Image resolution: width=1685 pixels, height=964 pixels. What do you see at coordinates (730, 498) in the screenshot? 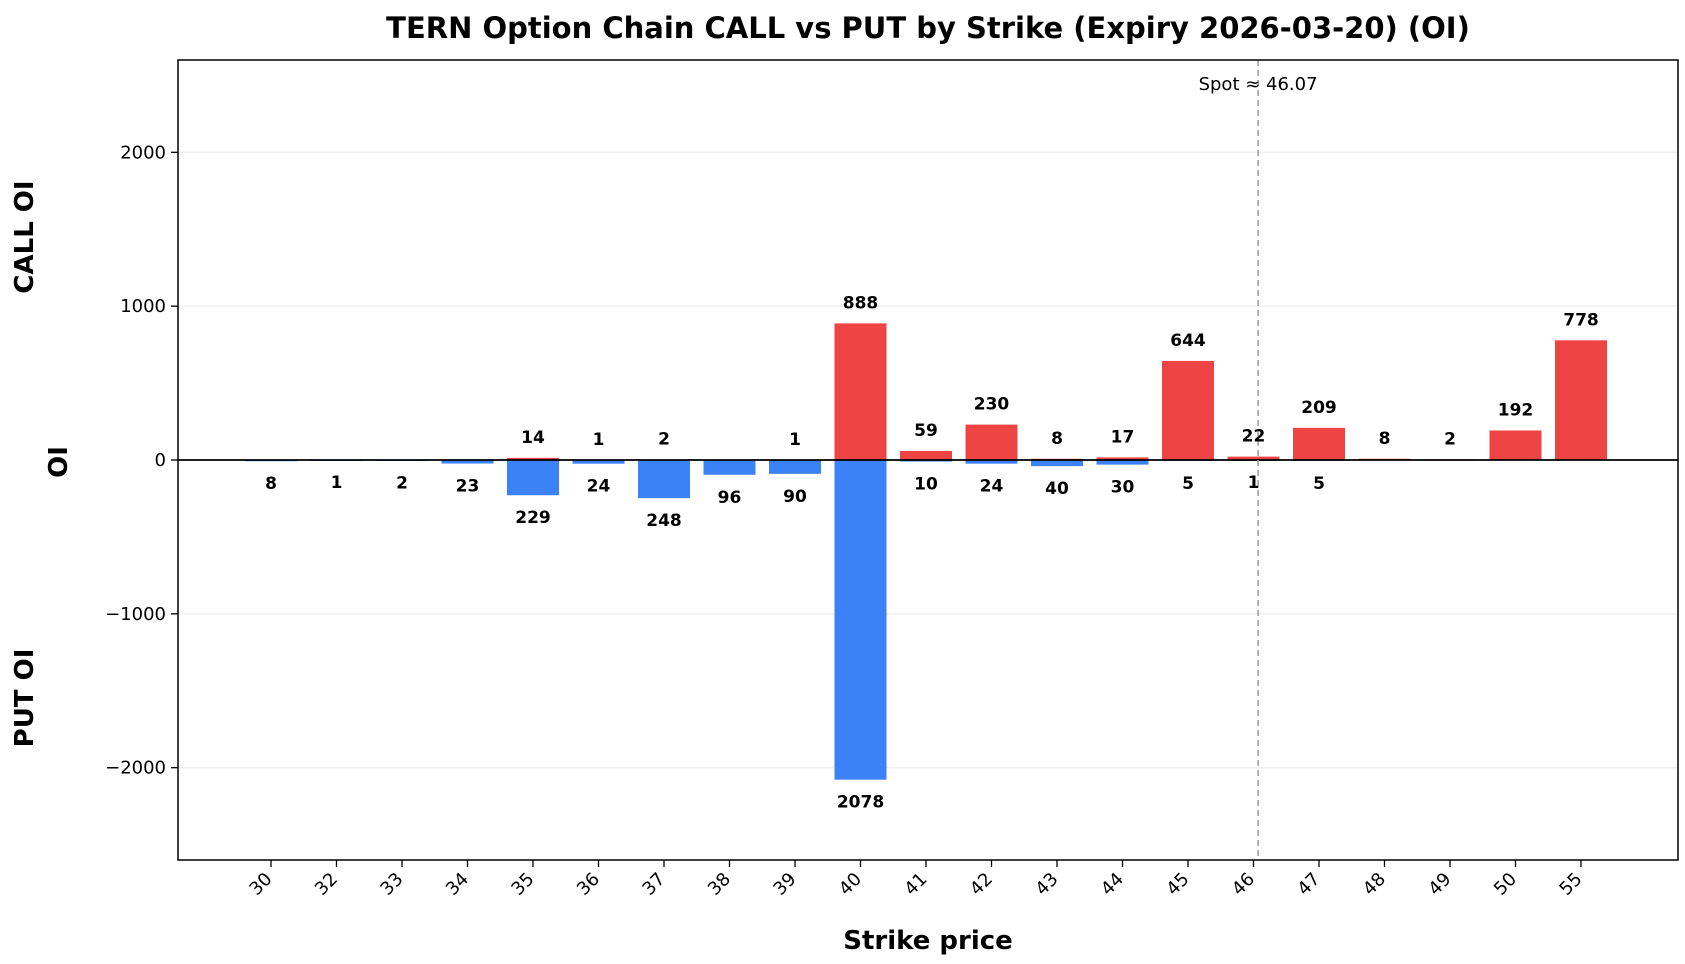
I see `put-bar-label: 96` at bounding box center [730, 498].